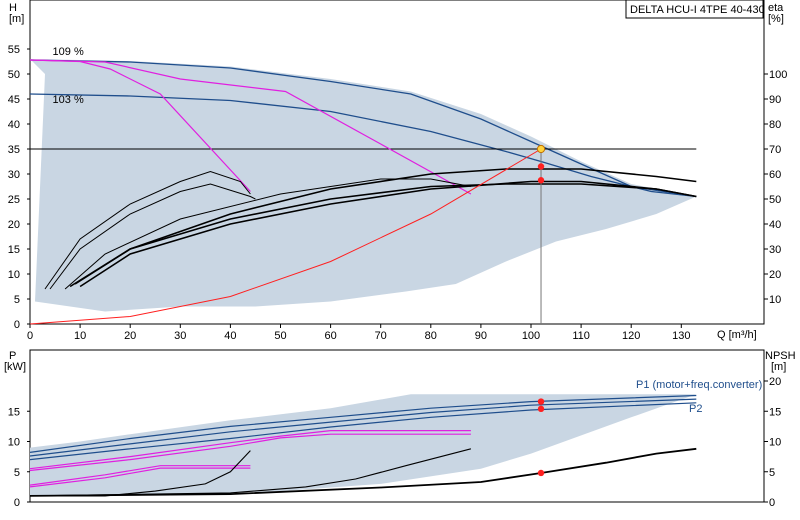  What do you see at coordinates (14, 125) in the screenshot?
I see `h-axis-tick-label: 40` at bounding box center [14, 125].